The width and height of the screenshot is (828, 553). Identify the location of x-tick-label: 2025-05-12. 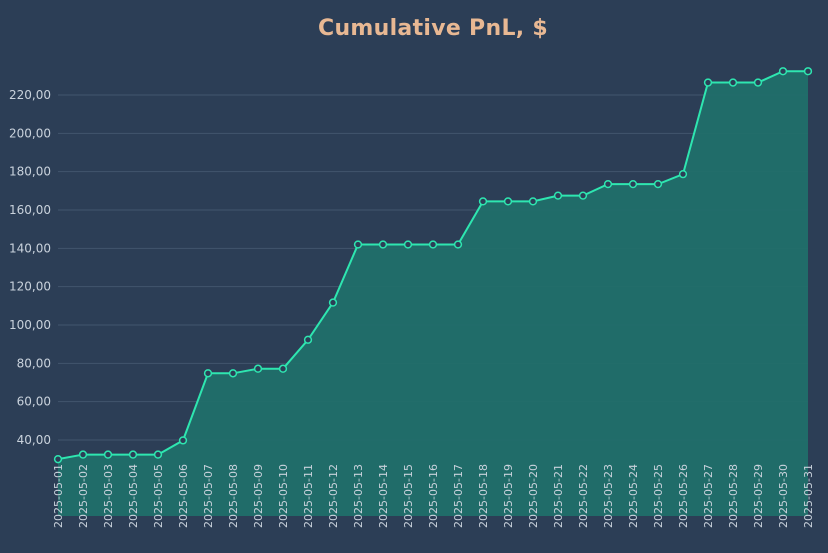
(333, 496).